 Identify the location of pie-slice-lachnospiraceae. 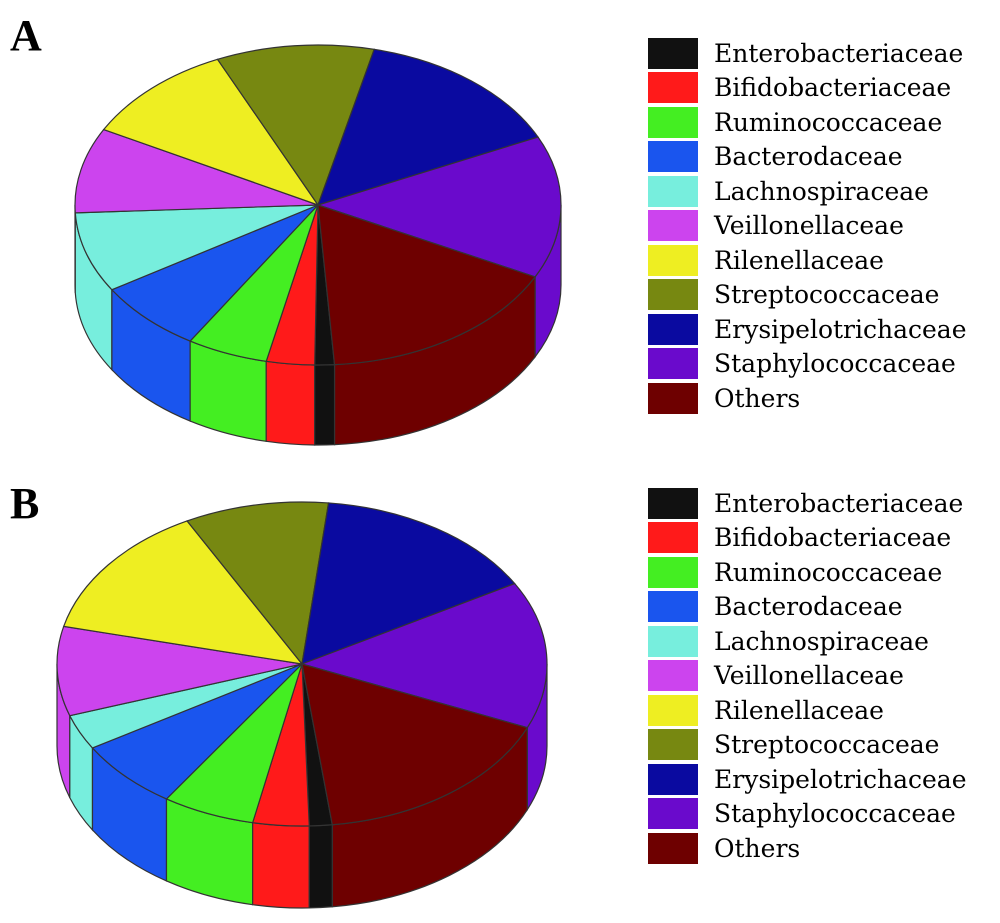
(196, 247).